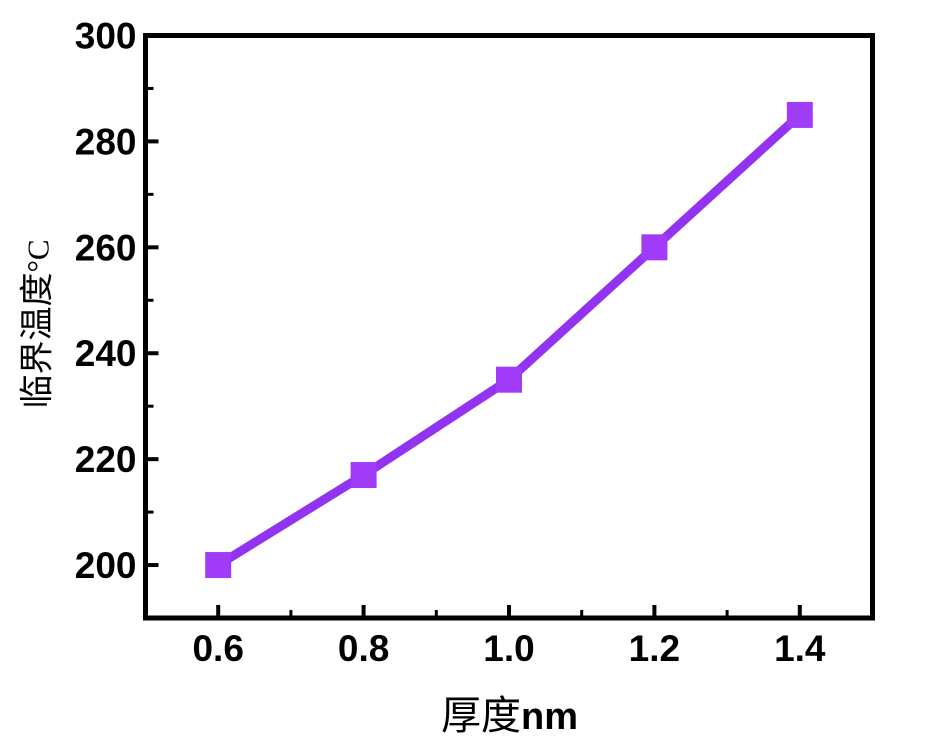 This screenshot has width=928, height=744. I want to click on x-tick-label: 1.4, so click(800, 648).